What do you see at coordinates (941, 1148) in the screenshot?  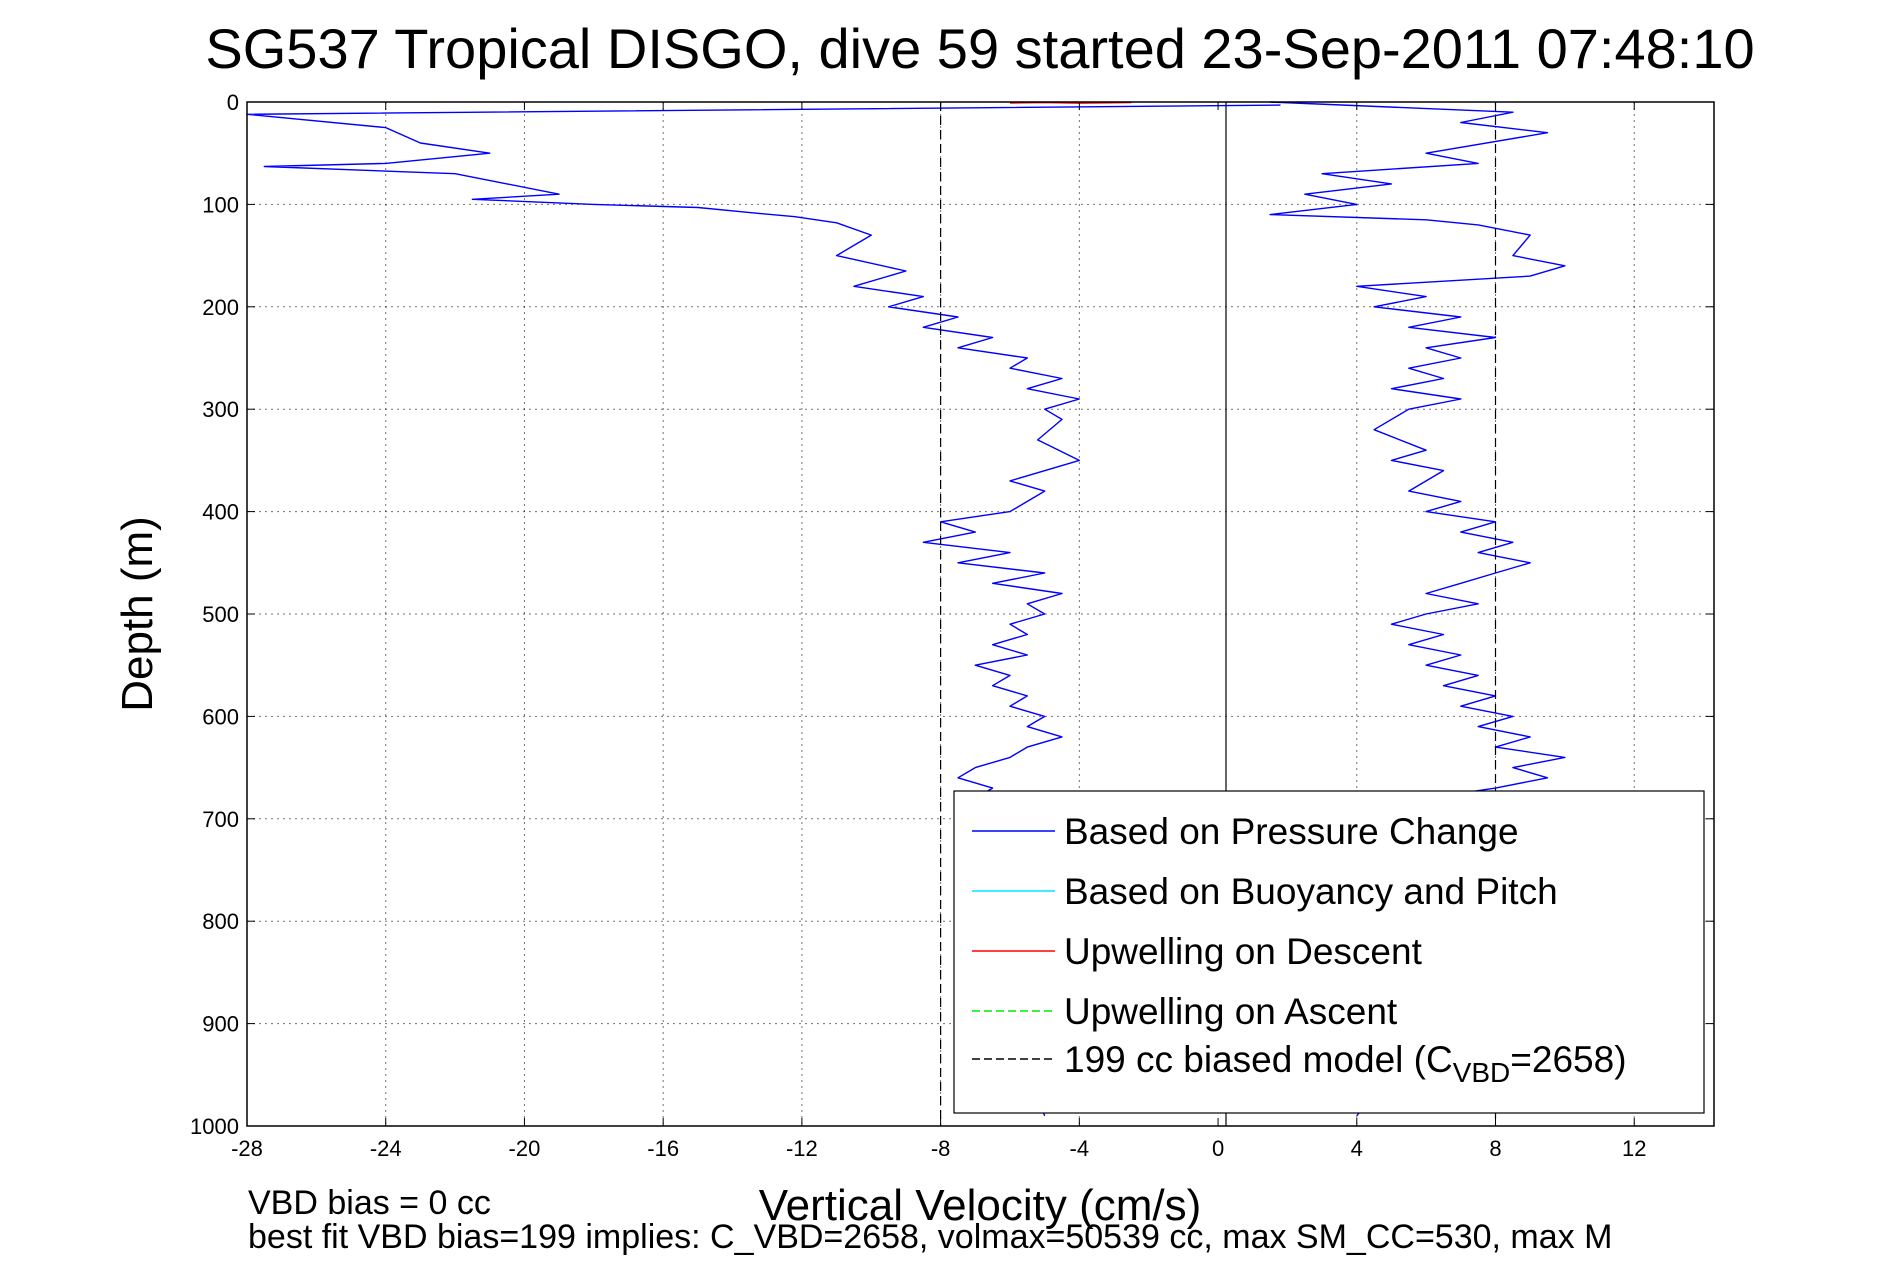 I see `x-tick-label: -8` at bounding box center [941, 1148].